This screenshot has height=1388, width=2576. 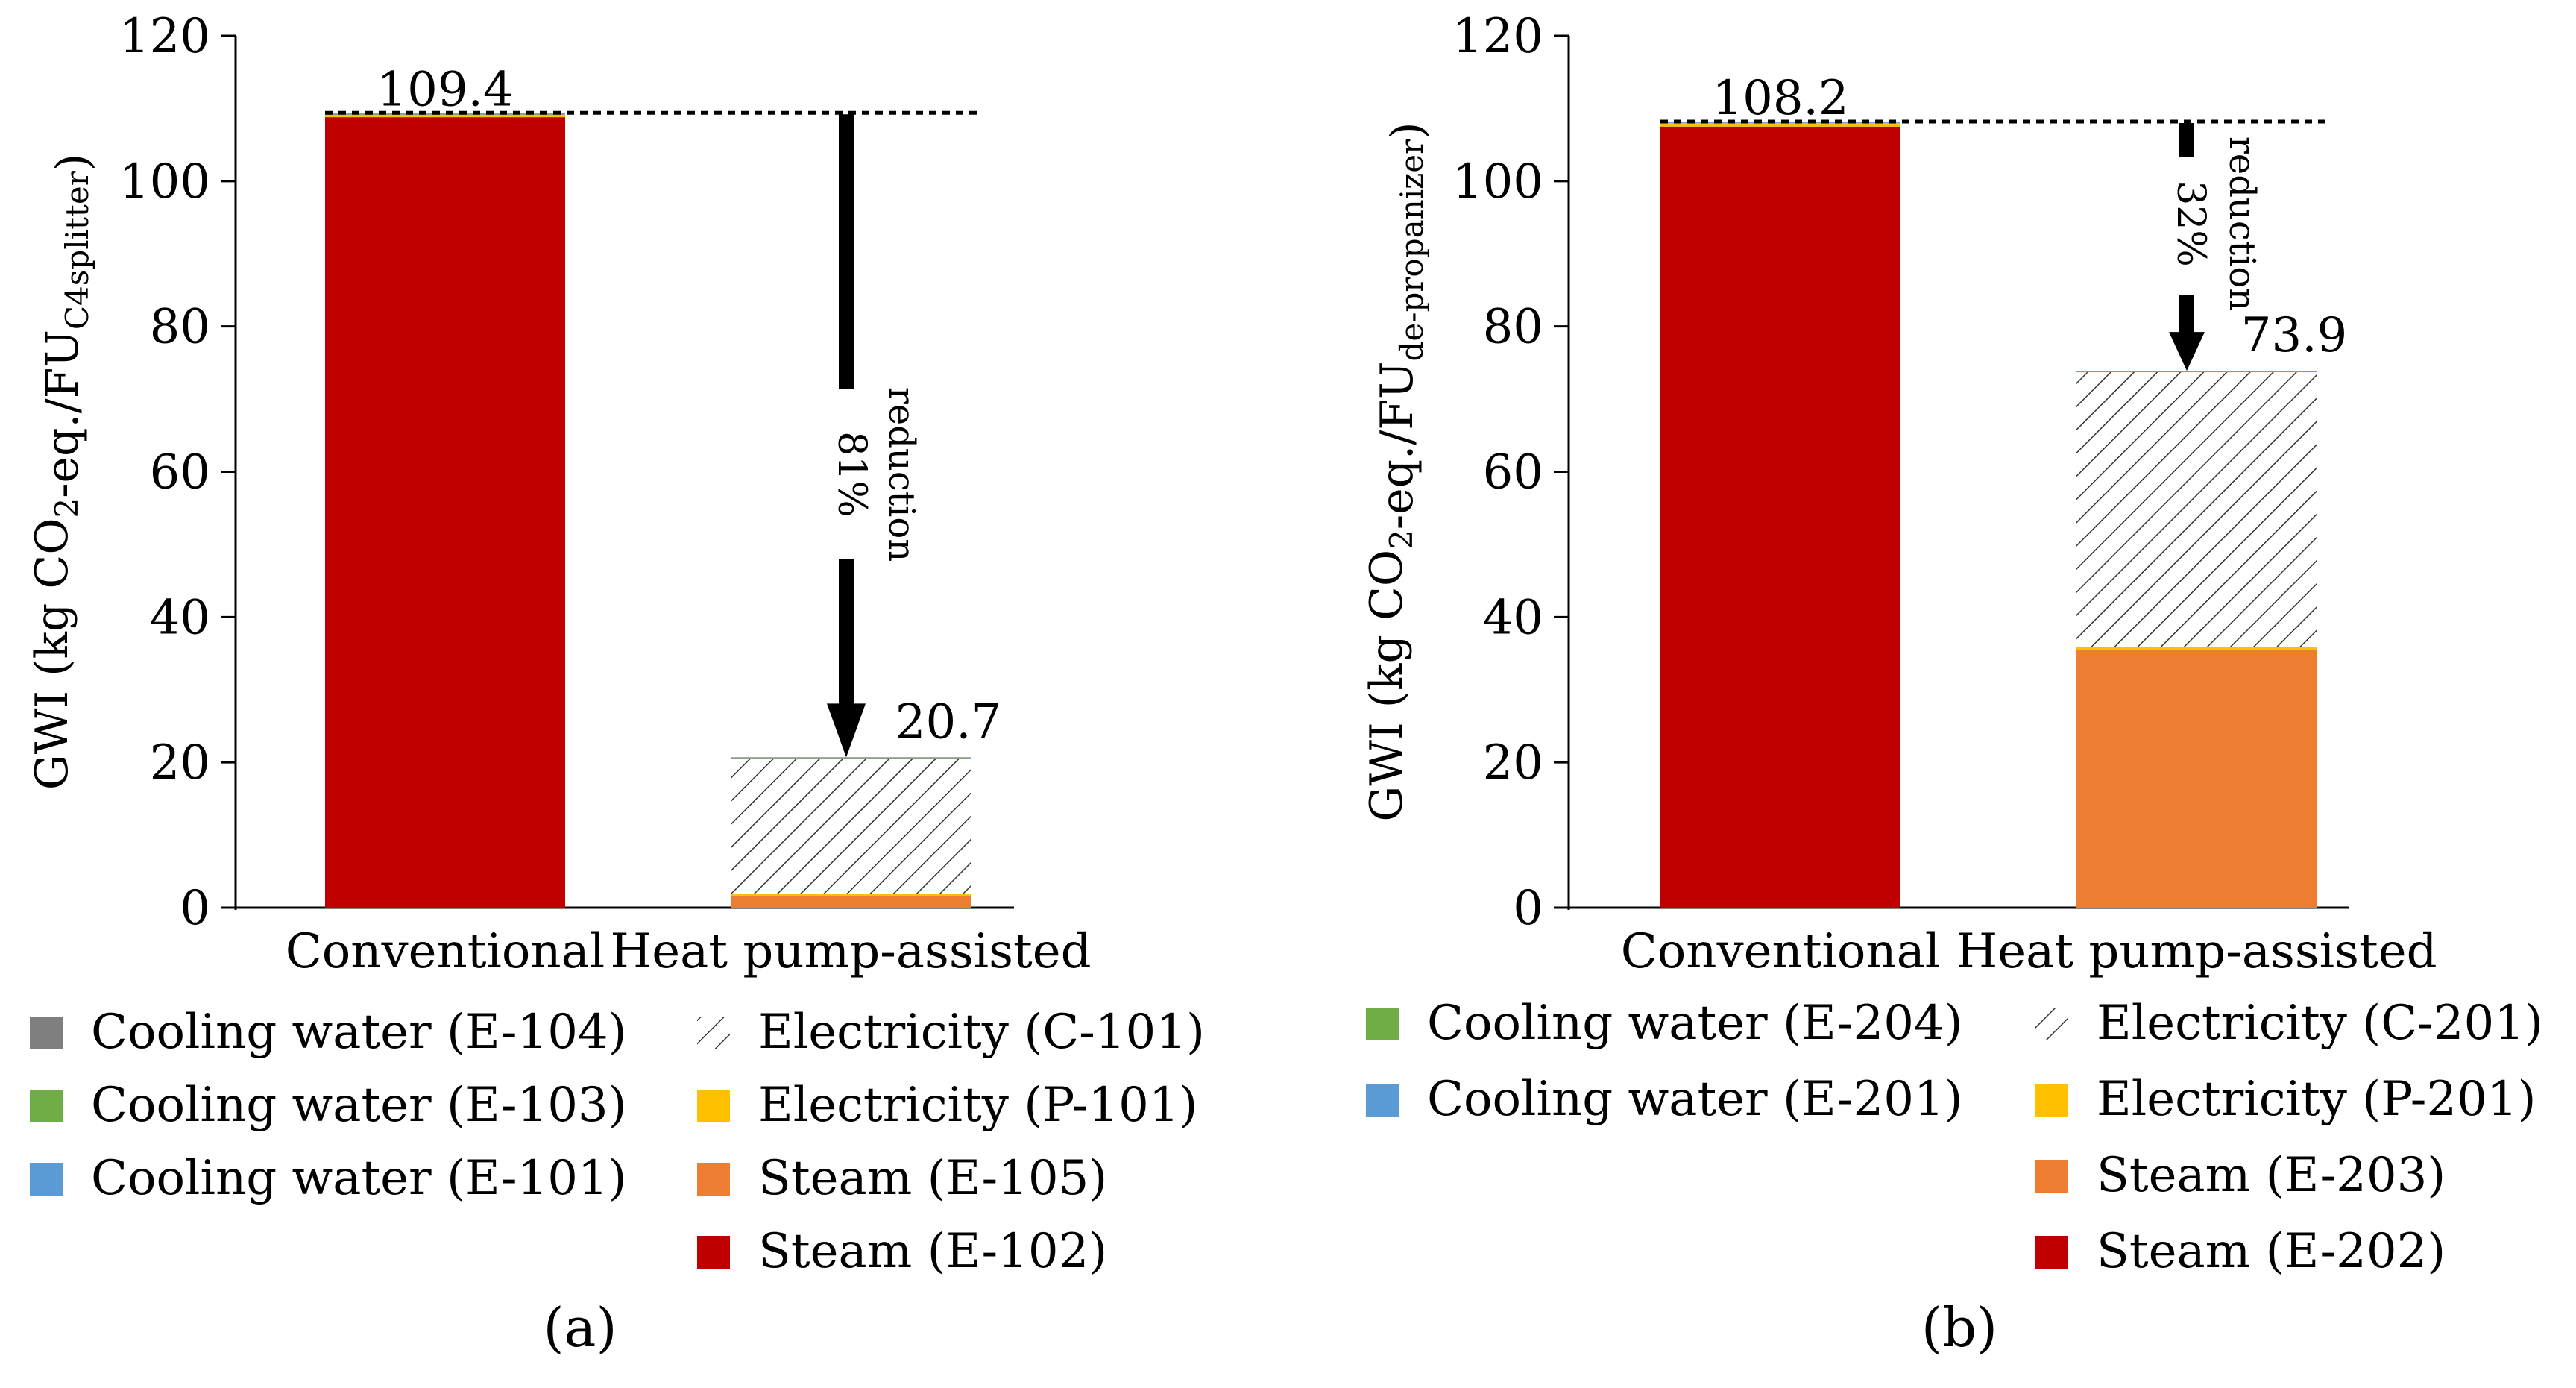 I want to click on legend-entry: Cooling water (E-204), so click(x=1665, y=1023).